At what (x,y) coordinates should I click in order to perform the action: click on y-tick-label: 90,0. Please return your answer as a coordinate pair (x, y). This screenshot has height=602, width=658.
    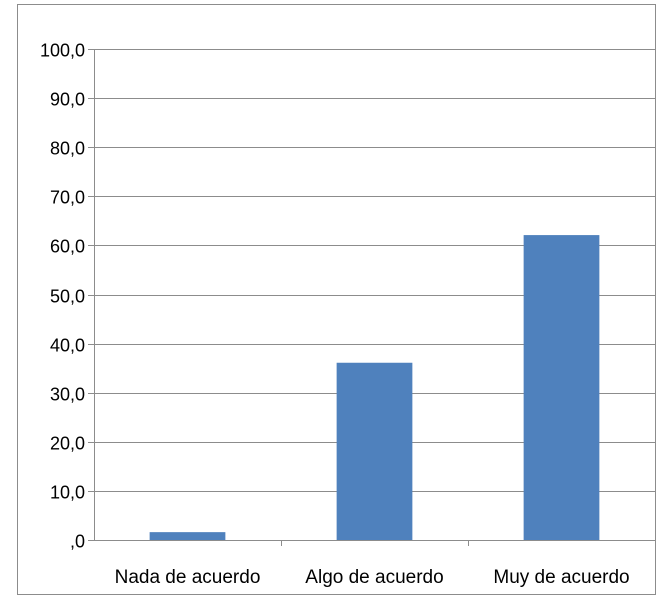
    Looking at the image, I should click on (67, 100).